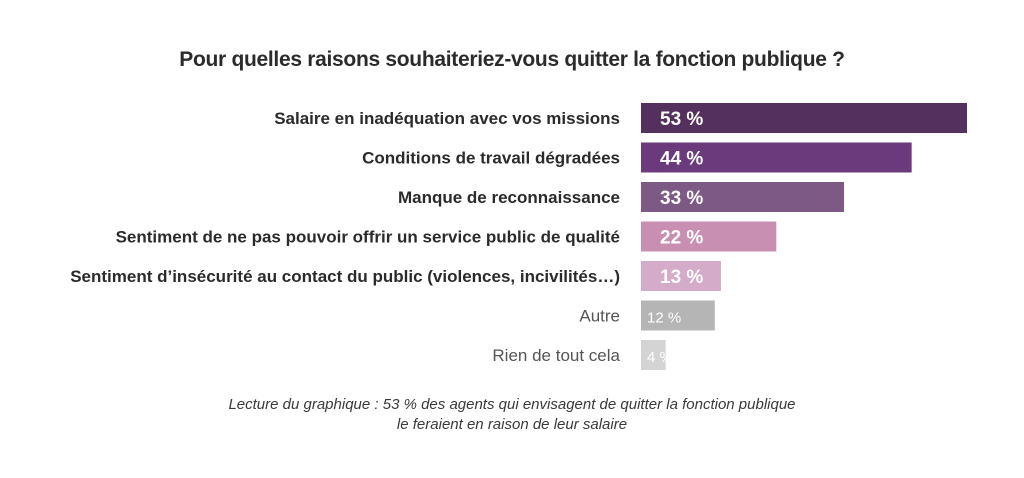 The width and height of the screenshot is (1024, 478). What do you see at coordinates (681, 159) in the screenshot?
I see `value-label-2: 44 %` at bounding box center [681, 159].